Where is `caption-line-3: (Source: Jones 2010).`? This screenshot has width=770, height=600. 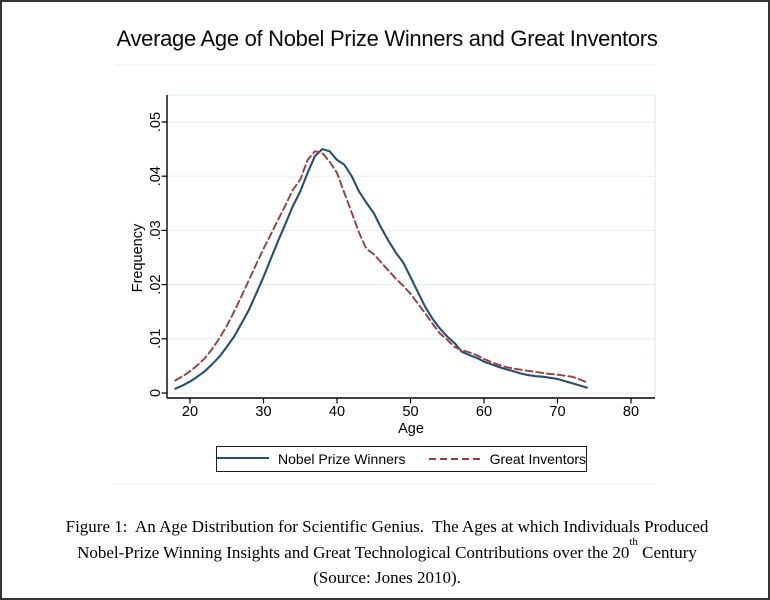 caption-line-3: (Source: Jones 2010). is located at coordinates (387, 577).